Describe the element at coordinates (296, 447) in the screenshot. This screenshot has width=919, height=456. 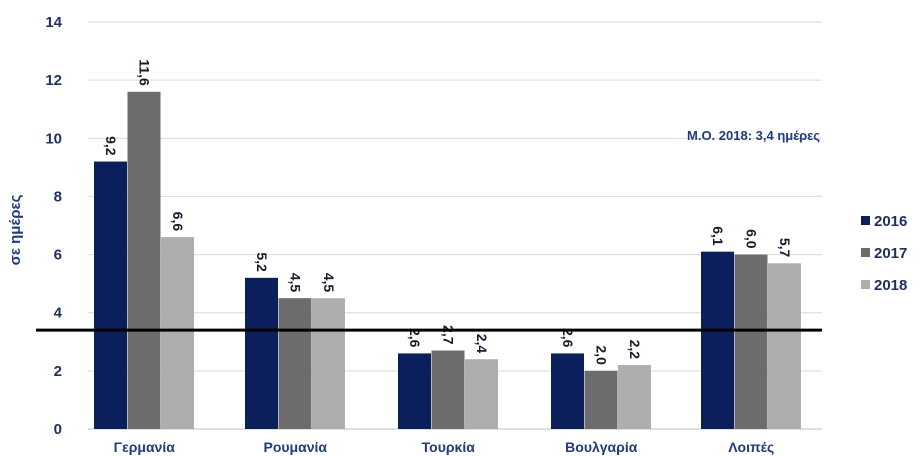
I see `category-label: Ρουμανία` at that location.